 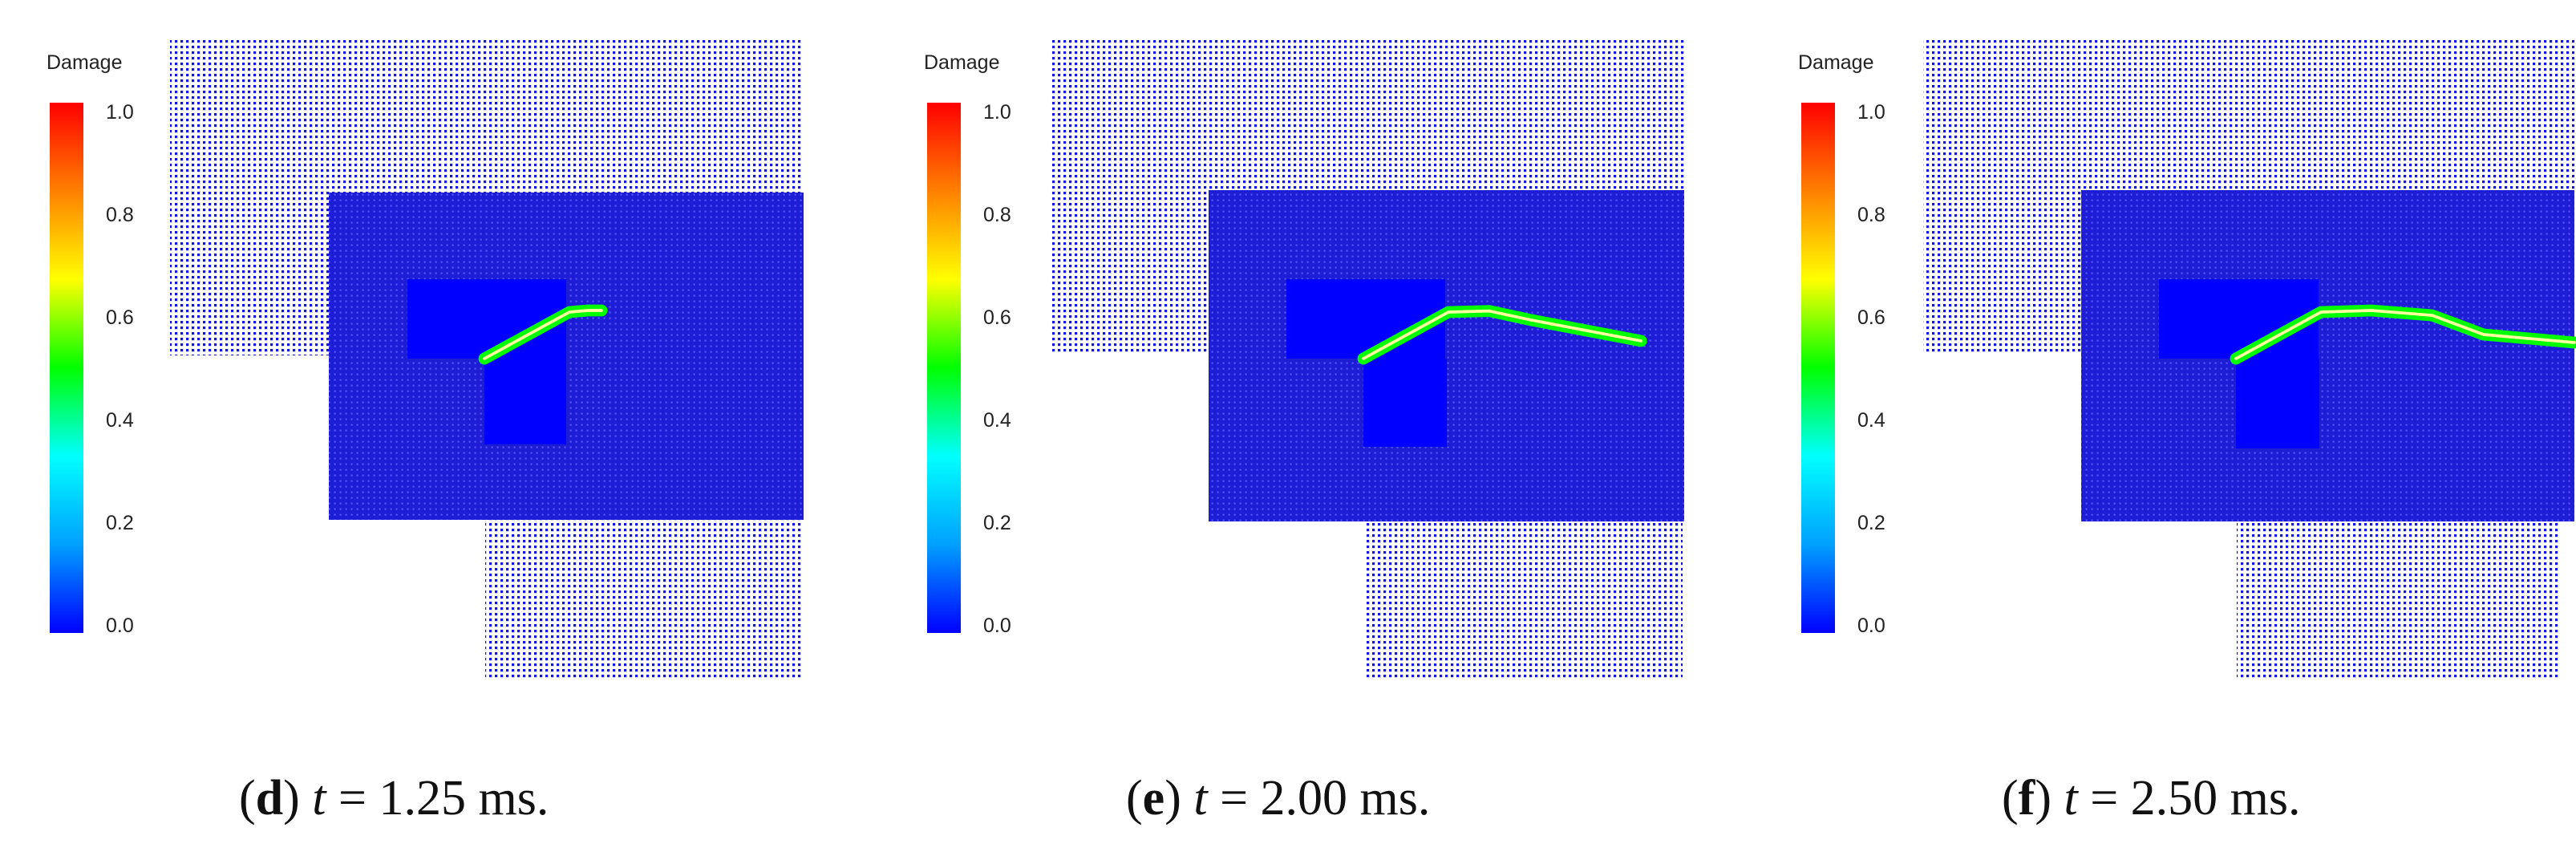 What do you see at coordinates (2027, 798) in the screenshot?
I see `panel-letter: f` at bounding box center [2027, 798].